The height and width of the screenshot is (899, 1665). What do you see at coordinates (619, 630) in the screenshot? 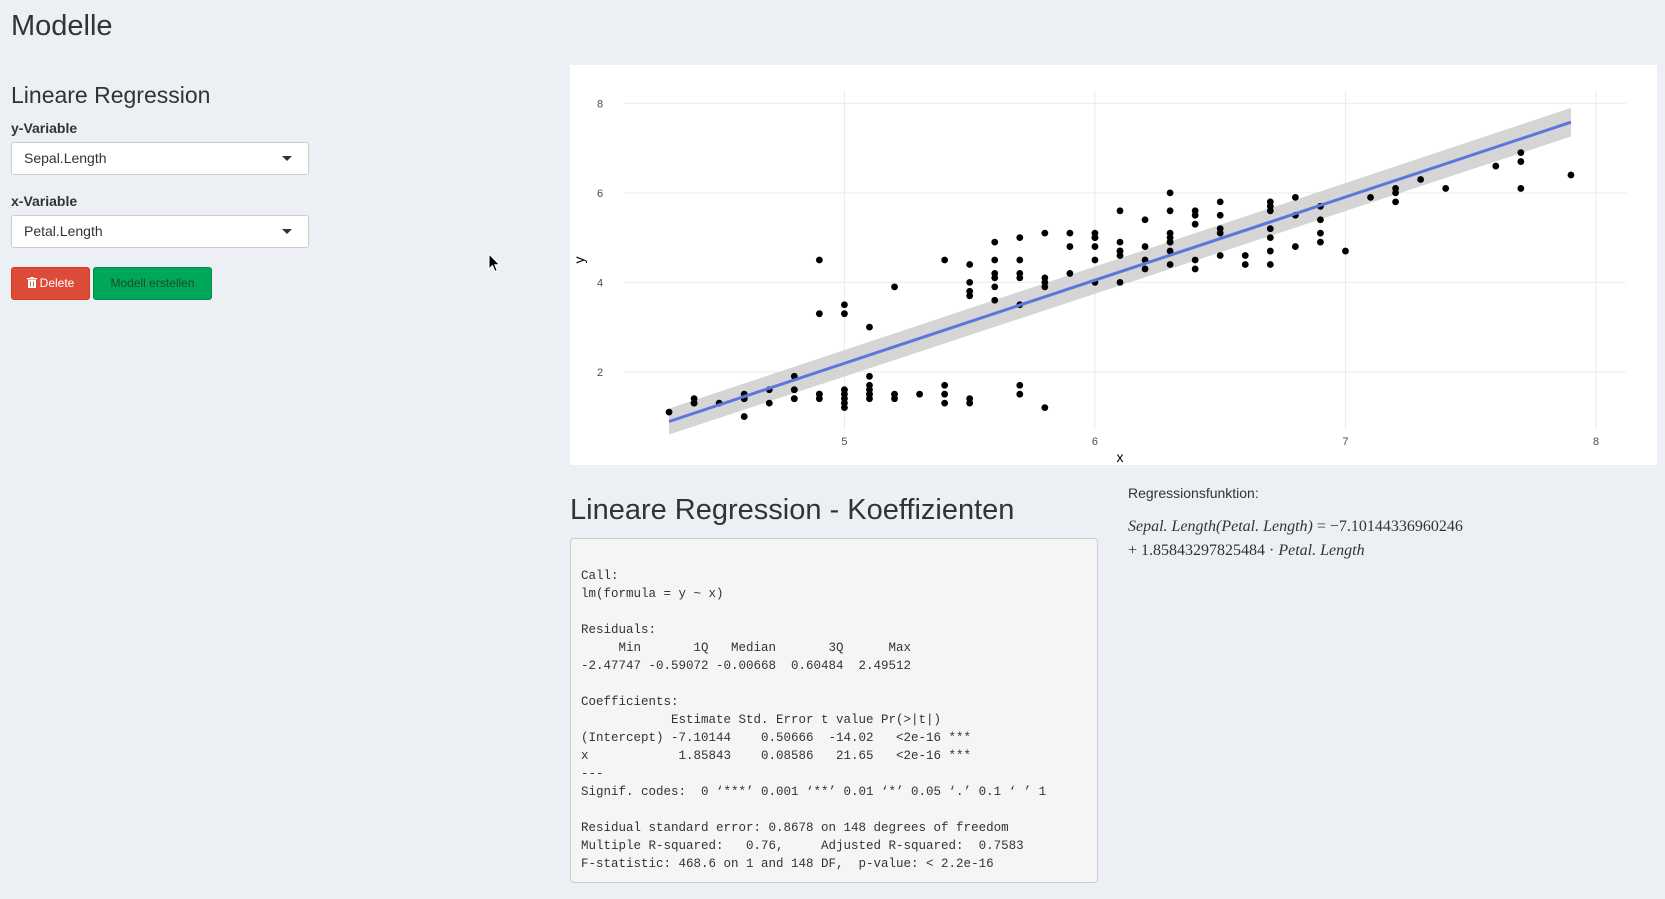
I see `summary-line: Residuals:` at bounding box center [619, 630].